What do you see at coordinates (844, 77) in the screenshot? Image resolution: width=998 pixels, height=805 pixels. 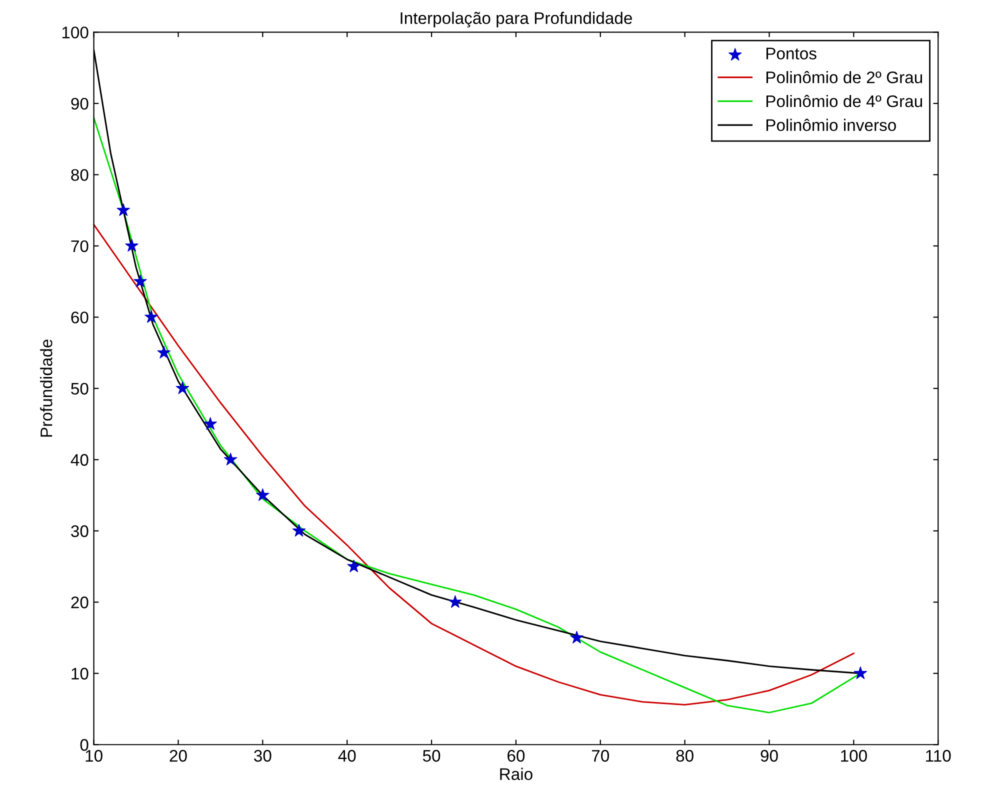 I see `legend-label: Polinômio de 2º Grau` at bounding box center [844, 77].